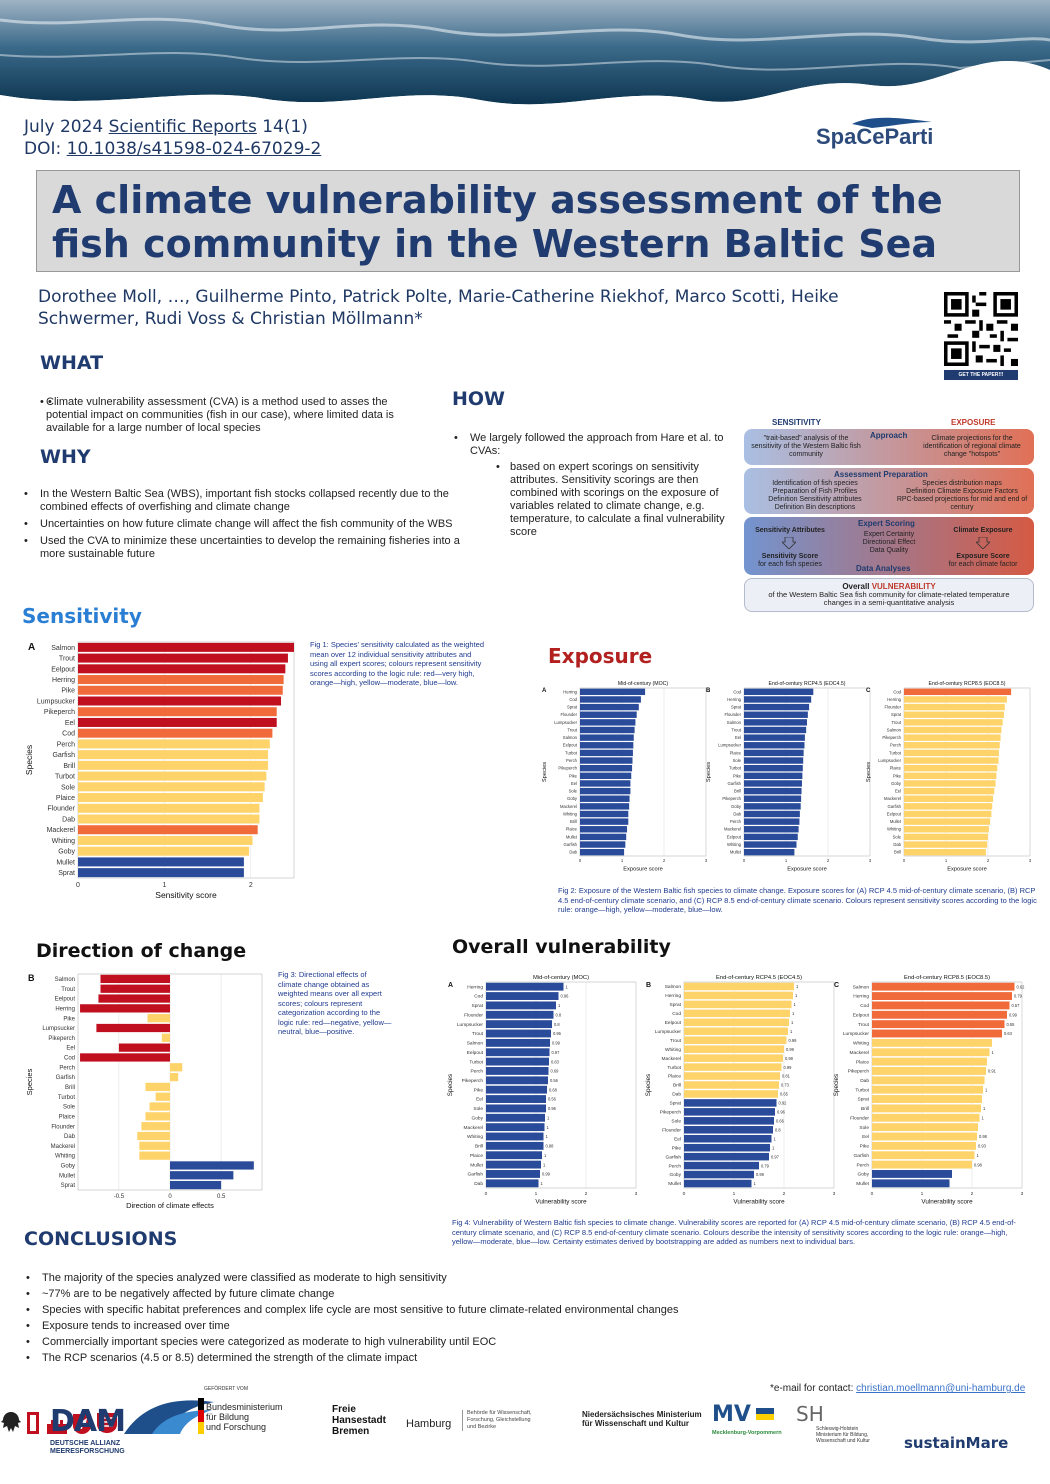  Describe the element at coordinates (903, 586) in the screenshot. I see `flow-ov2: VULNERABILITY` at that location.